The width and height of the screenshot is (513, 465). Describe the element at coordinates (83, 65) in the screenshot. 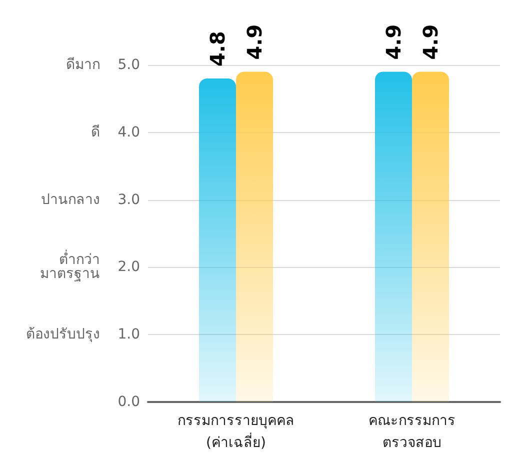

I see `text: ดีมาก` at that location.